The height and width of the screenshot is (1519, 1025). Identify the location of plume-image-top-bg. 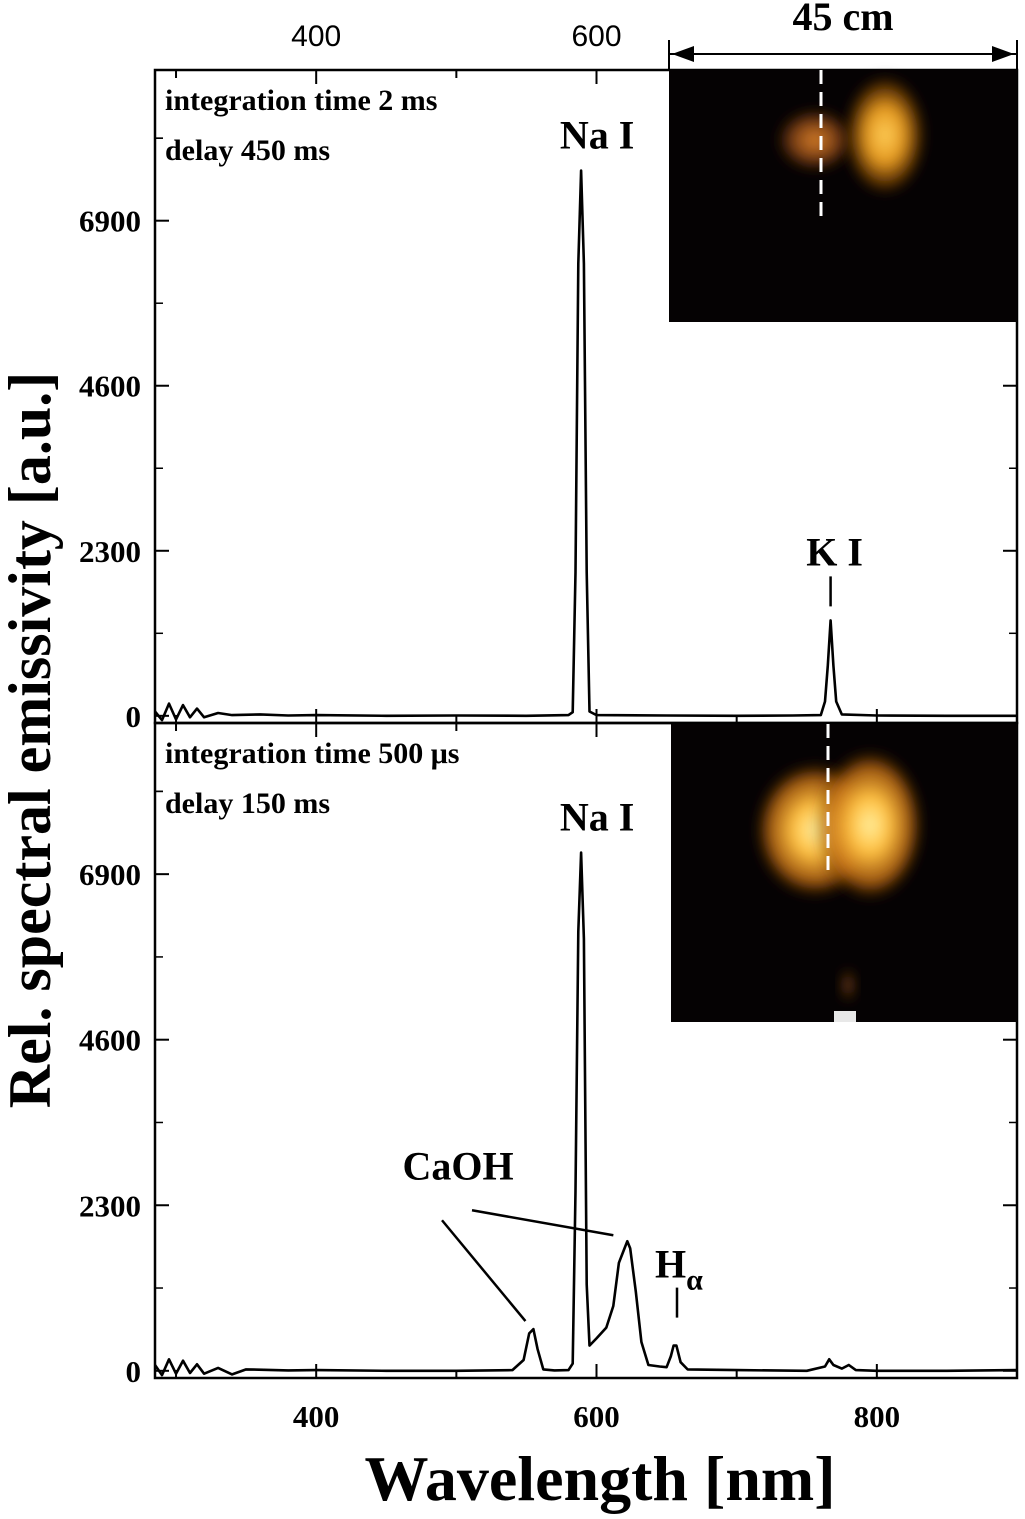
(843, 196).